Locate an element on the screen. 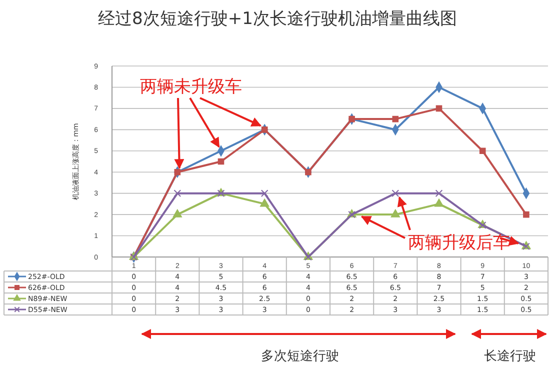  text: 多次短途行驶 is located at coordinates (300, 356).